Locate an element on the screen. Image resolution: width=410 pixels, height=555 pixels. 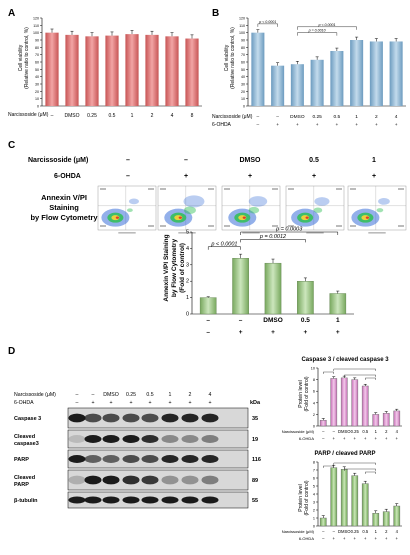
x-tick-label: DMSO is located at coordinates (344, 531).